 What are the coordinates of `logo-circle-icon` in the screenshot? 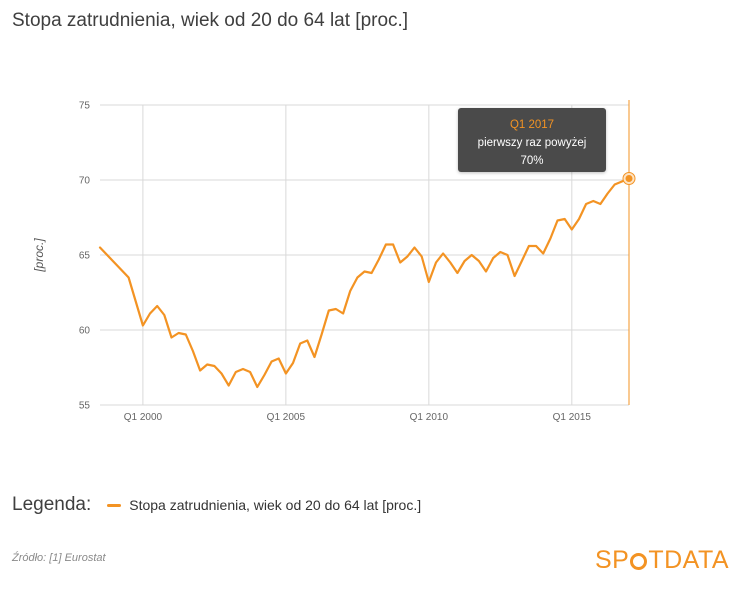 It's located at (639, 561).